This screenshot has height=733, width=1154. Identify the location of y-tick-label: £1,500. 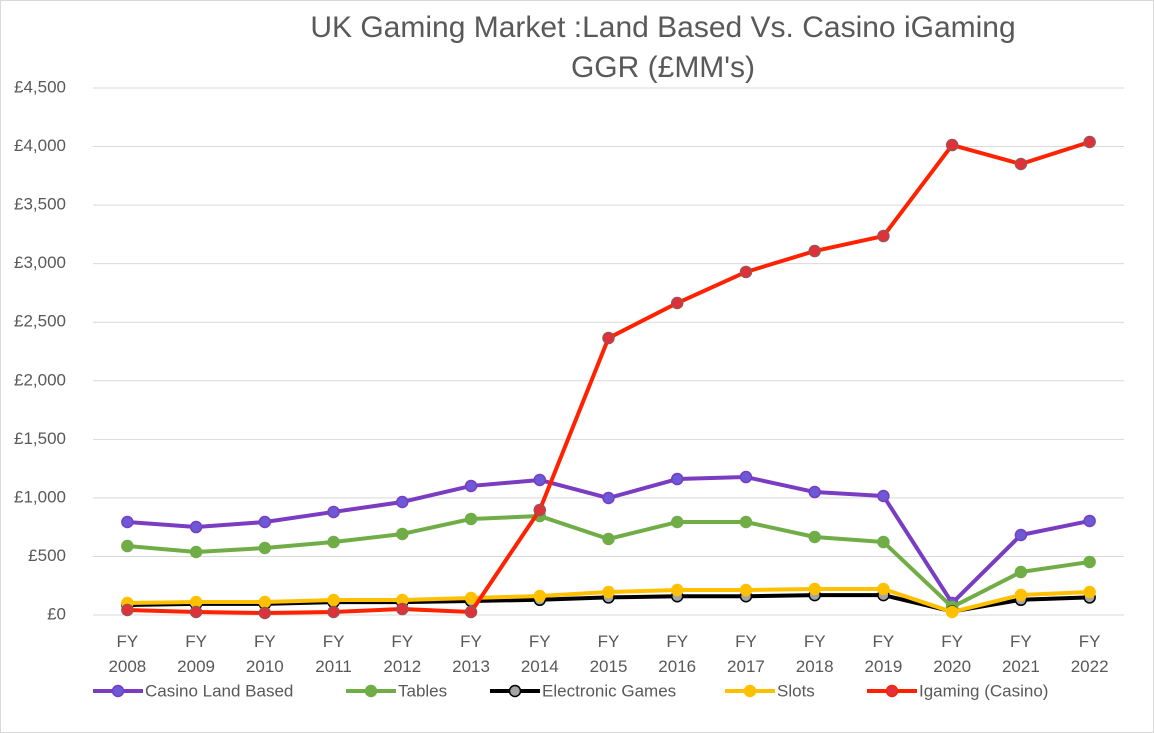
(40, 438).